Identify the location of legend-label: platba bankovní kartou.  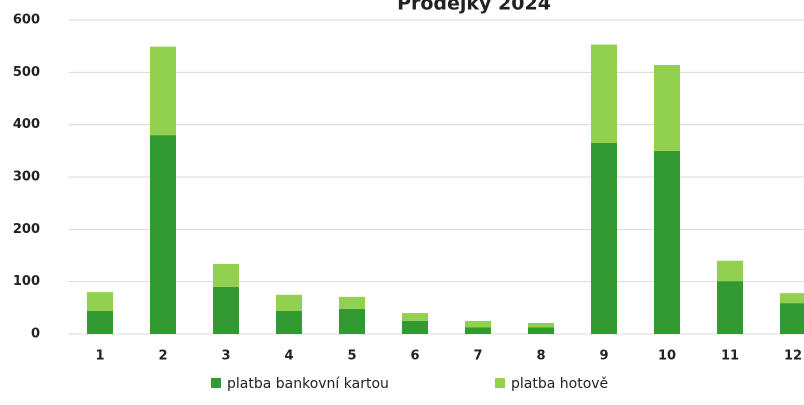
(308, 384).